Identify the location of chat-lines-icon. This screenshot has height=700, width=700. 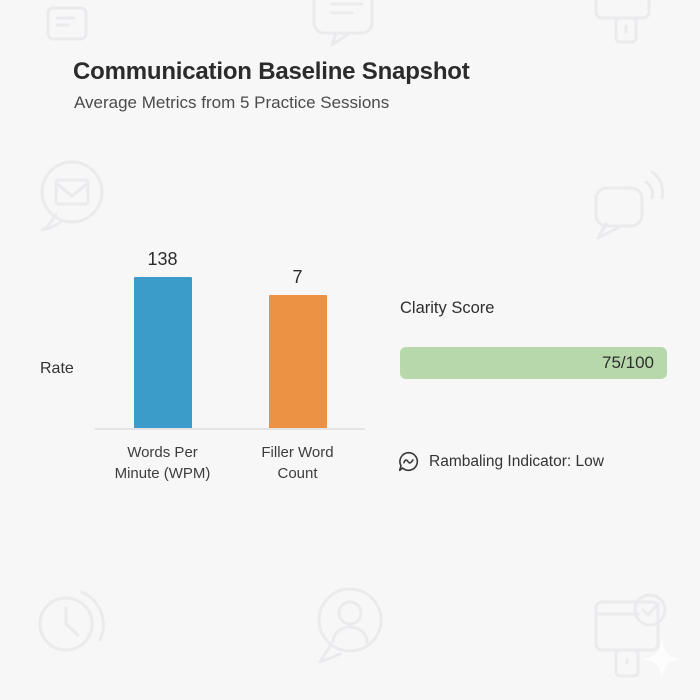
(343, 23).